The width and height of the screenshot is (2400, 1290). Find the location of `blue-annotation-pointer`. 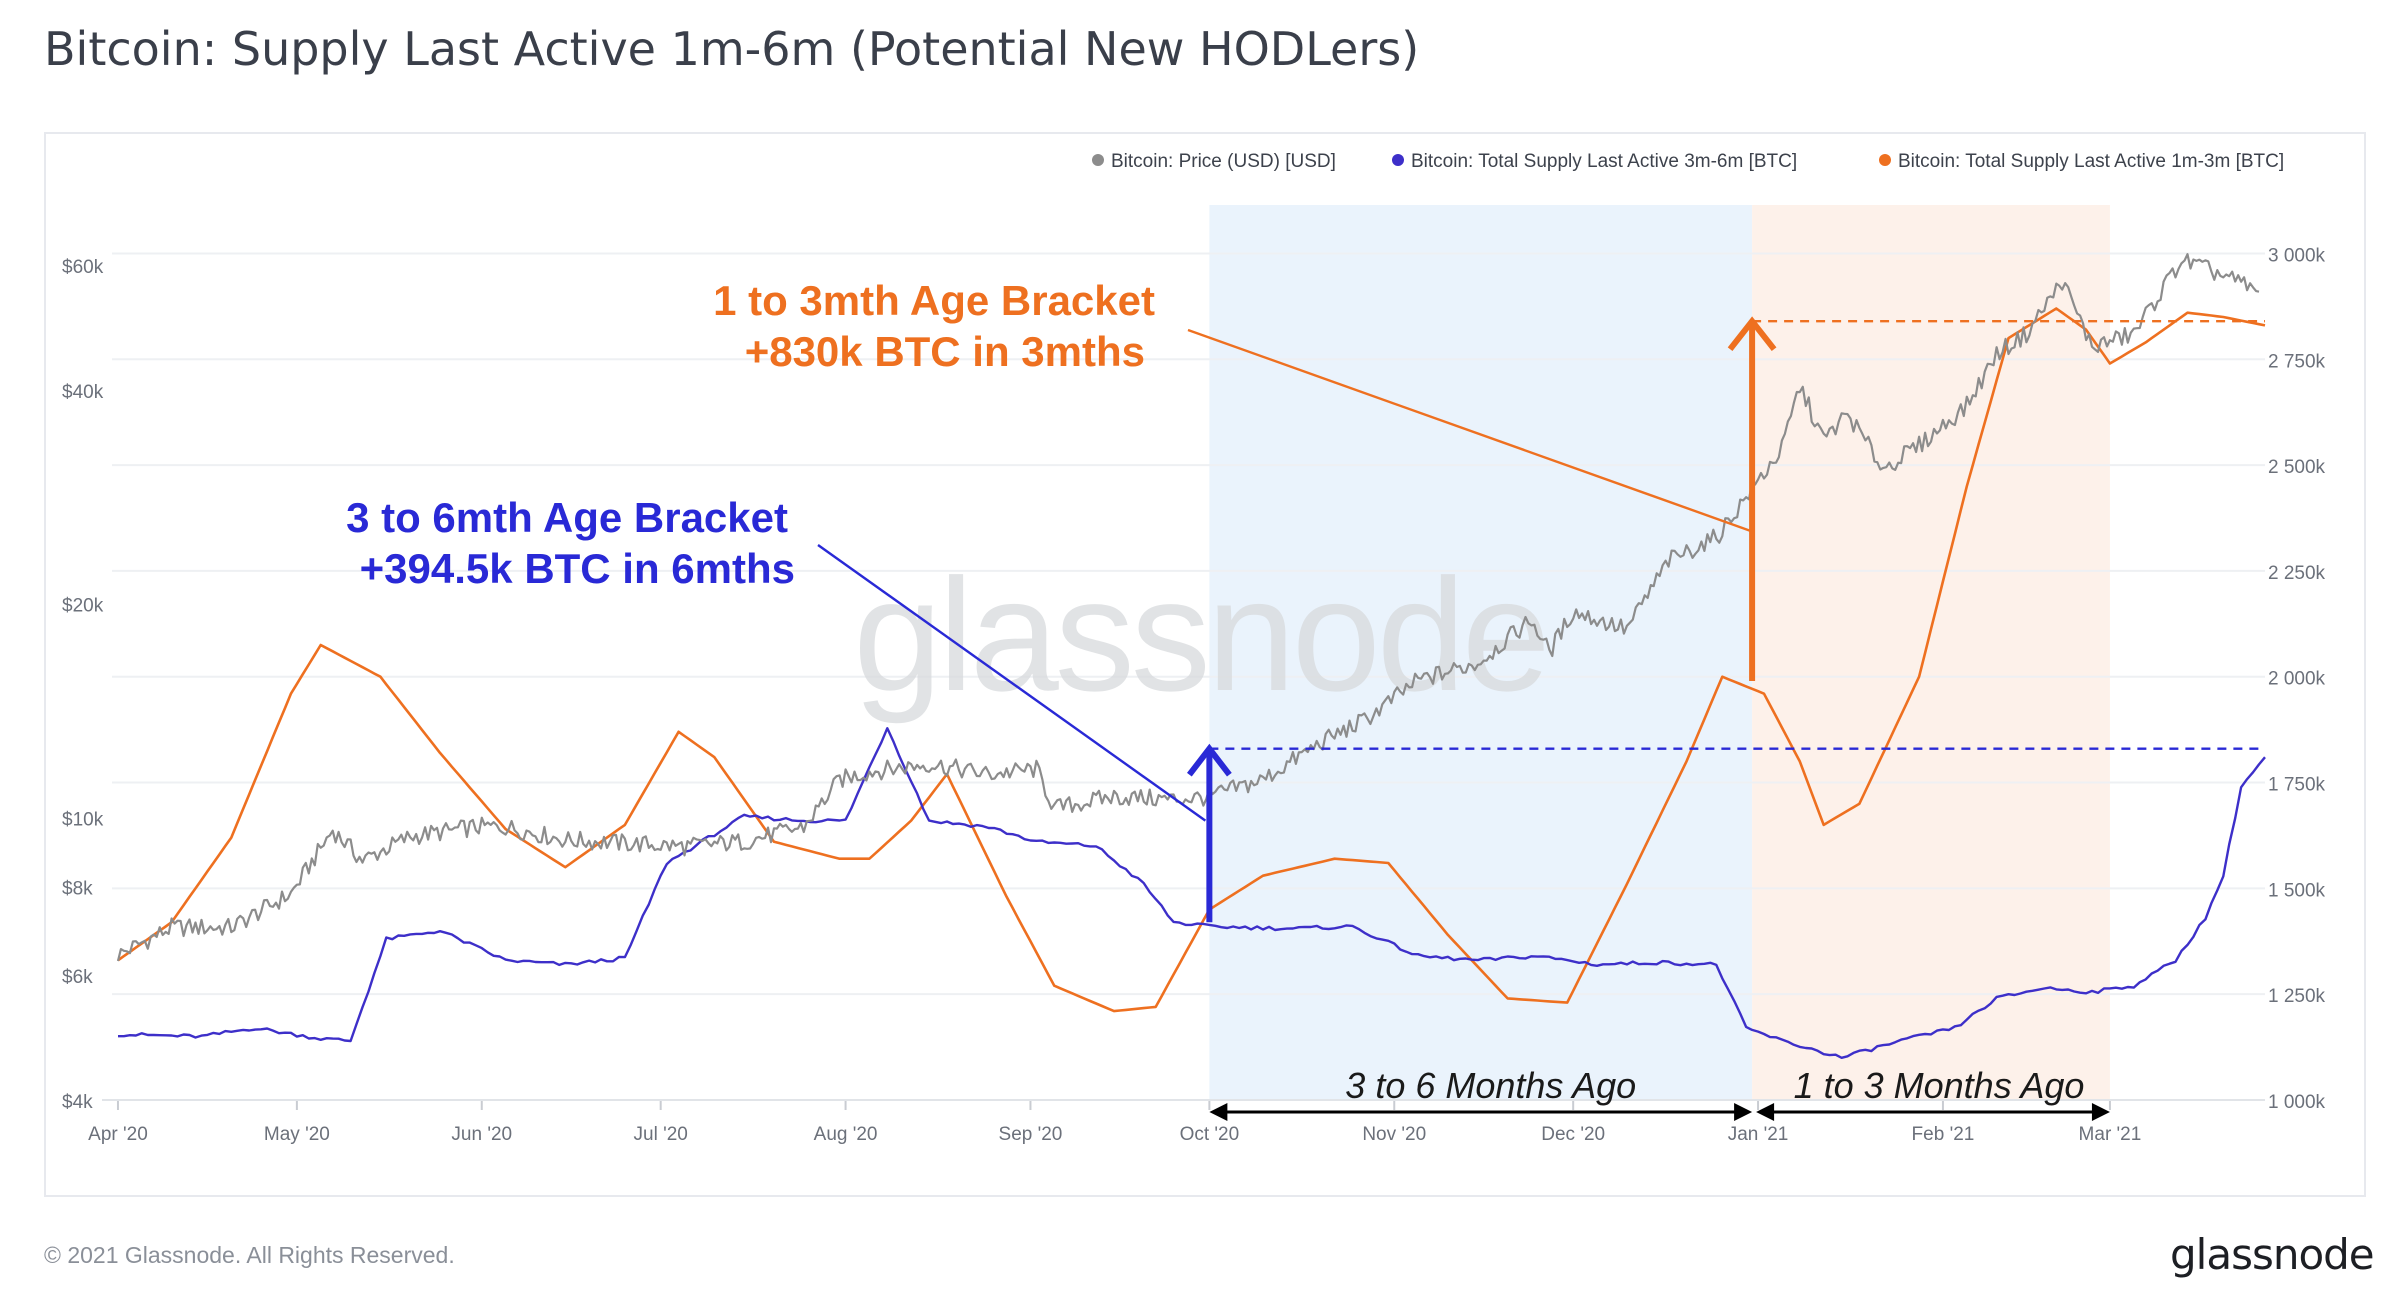

blue-annotation-pointer is located at coordinates (1012, 683).